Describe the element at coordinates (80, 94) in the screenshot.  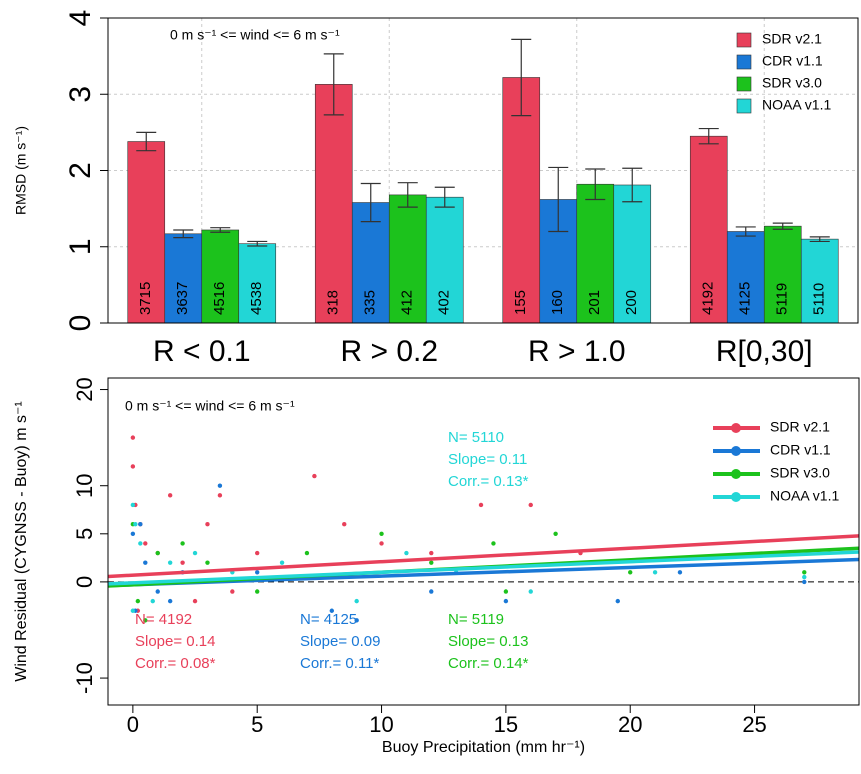
I see `y-tick-label: 3` at that location.